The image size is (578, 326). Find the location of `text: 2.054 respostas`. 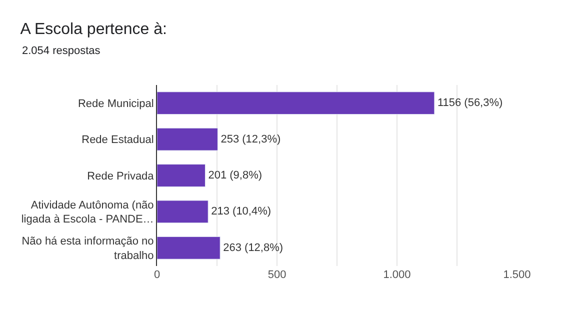

text: 2.054 respostas is located at coordinates (61, 51).